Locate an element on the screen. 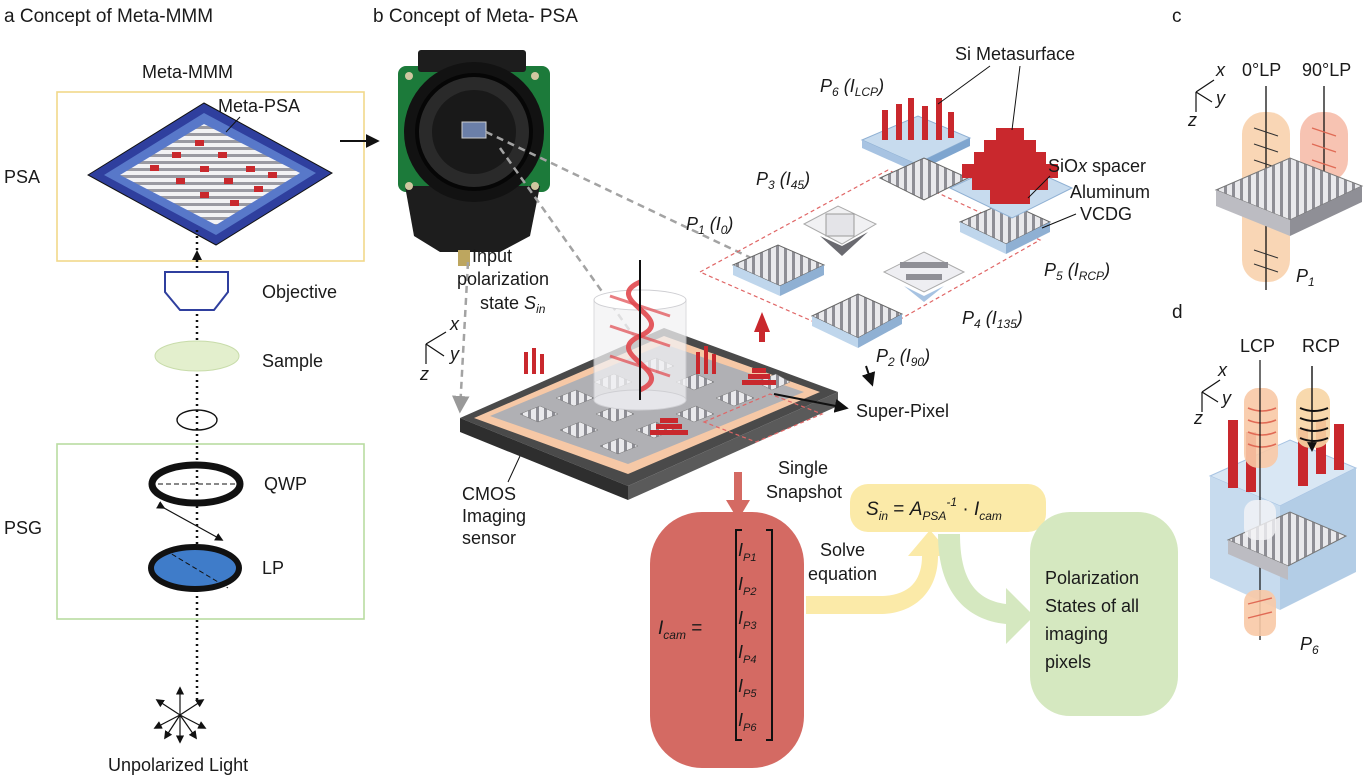 The height and width of the screenshot is (777, 1367). psa-box is located at coordinates (210, 176).